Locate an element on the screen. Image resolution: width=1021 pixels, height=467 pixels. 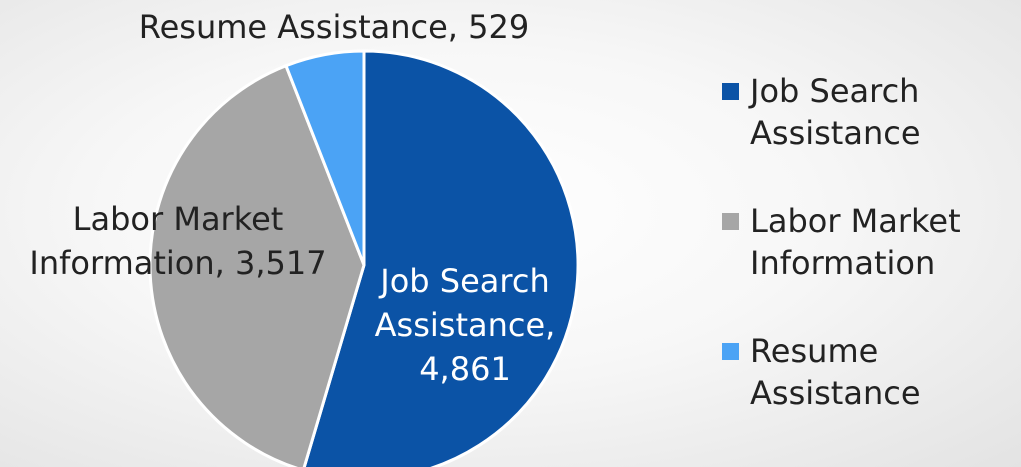
pie-slice-resume is located at coordinates (325, 157).